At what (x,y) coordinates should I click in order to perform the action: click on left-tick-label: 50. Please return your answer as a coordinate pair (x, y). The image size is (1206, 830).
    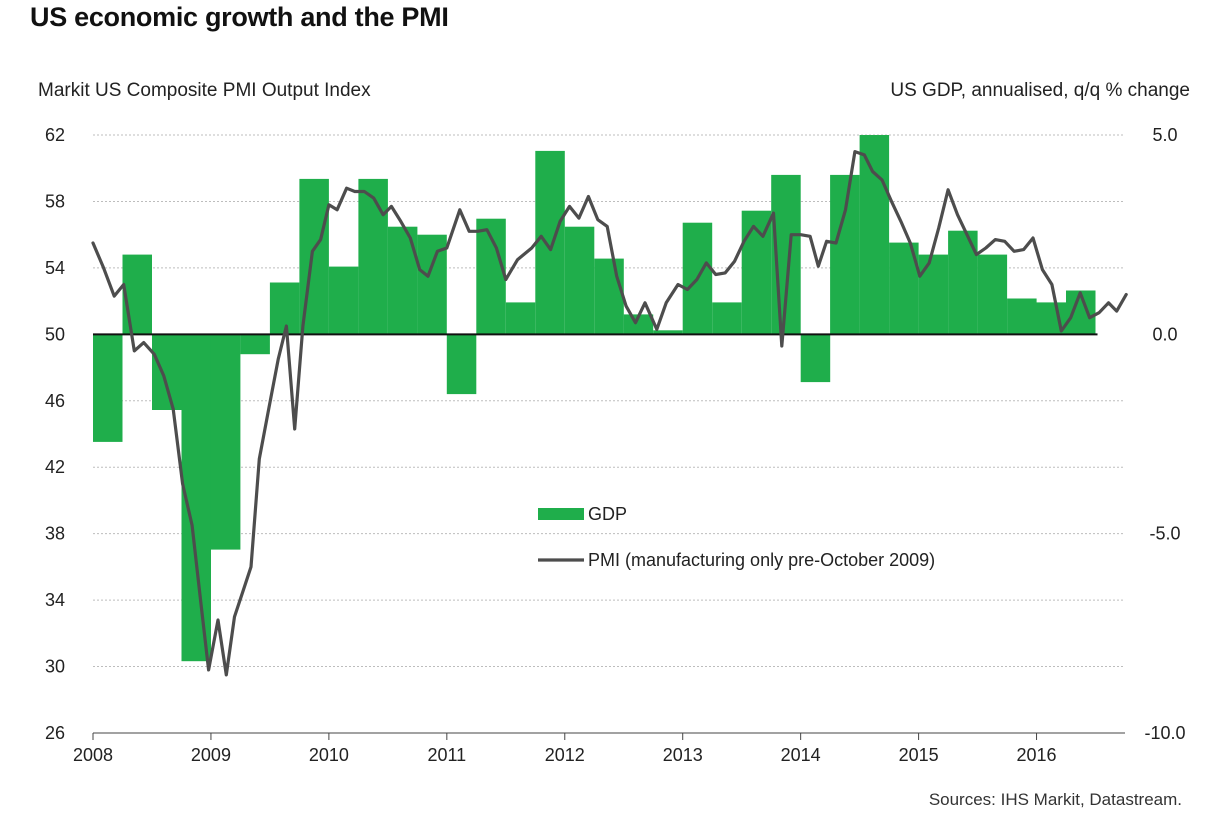
    Looking at the image, I should click on (55, 334).